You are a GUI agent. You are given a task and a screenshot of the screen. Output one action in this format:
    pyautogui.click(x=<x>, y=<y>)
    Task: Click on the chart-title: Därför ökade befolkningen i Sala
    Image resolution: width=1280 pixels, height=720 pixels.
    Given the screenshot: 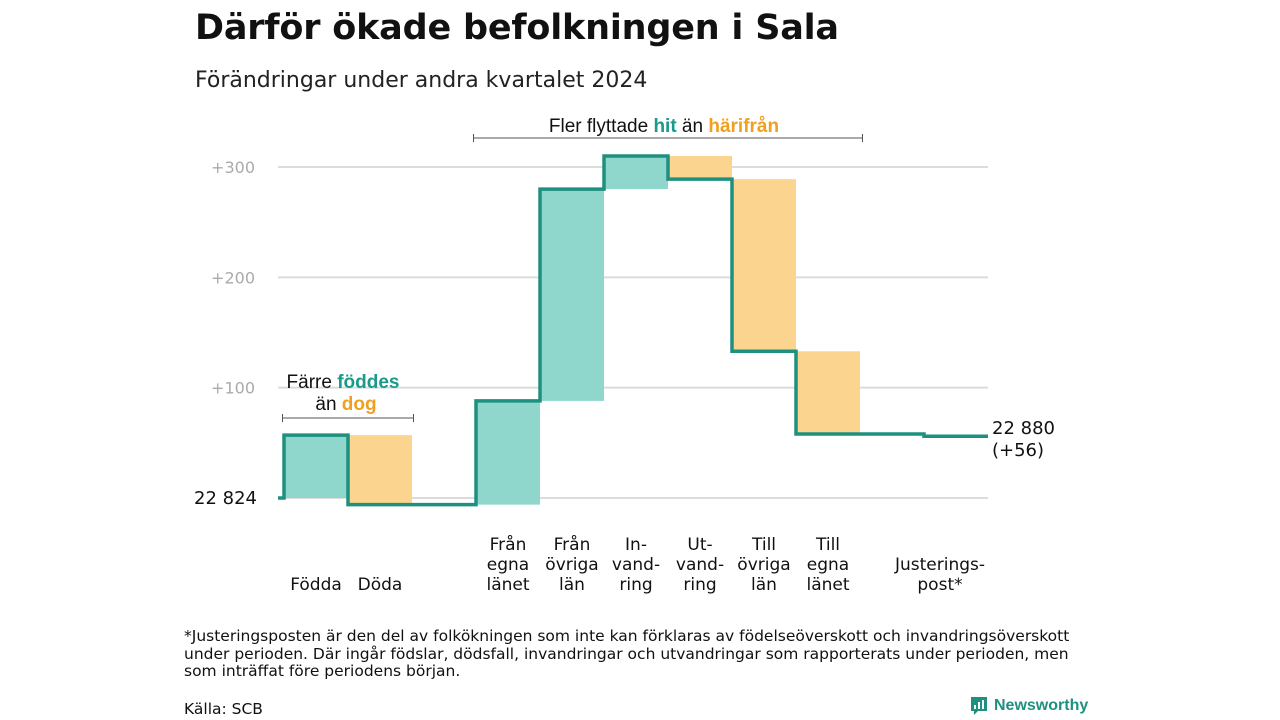 What is the action you would take?
    pyautogui.click(x=517, y=28)
    